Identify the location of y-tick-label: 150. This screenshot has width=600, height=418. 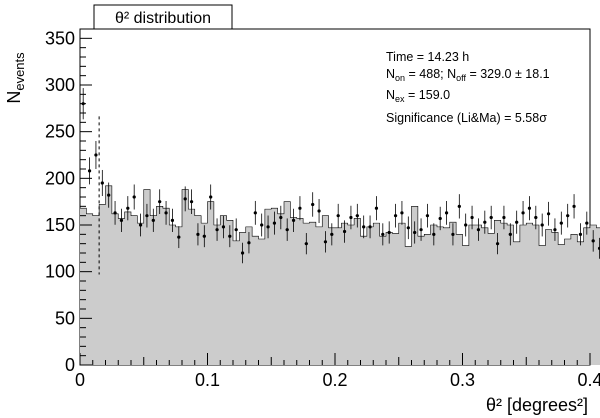
(60, 225).